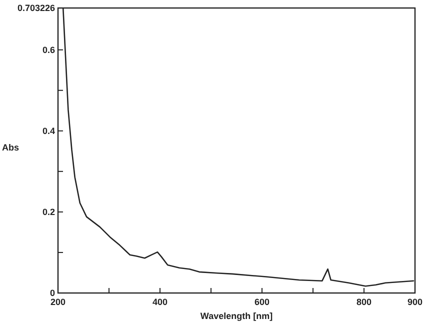 The height and width of the screenshot is (322, 427). Describe the element at coordinates (364, 302) in the screenshot. I see `x-tick-label: 800` at that location.